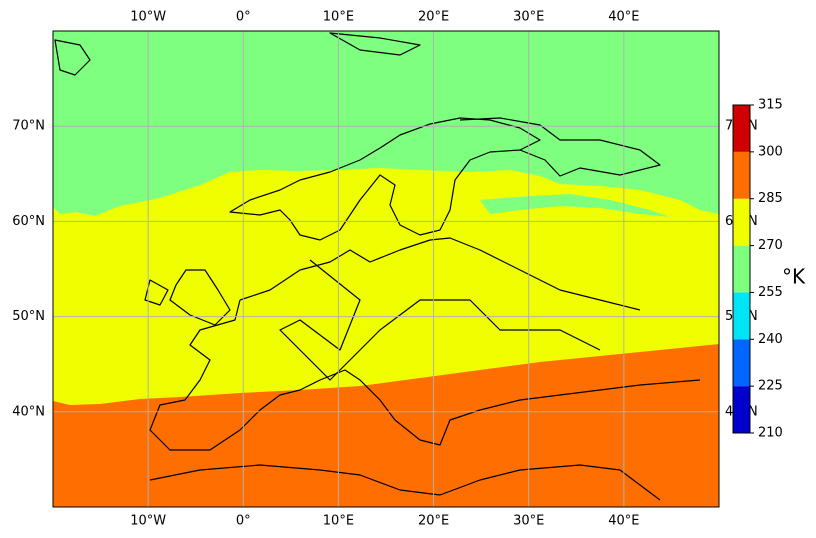 This screenshot has height=538, width=816. I want to click on lon-label-top: 40°E, so click(623, 17).